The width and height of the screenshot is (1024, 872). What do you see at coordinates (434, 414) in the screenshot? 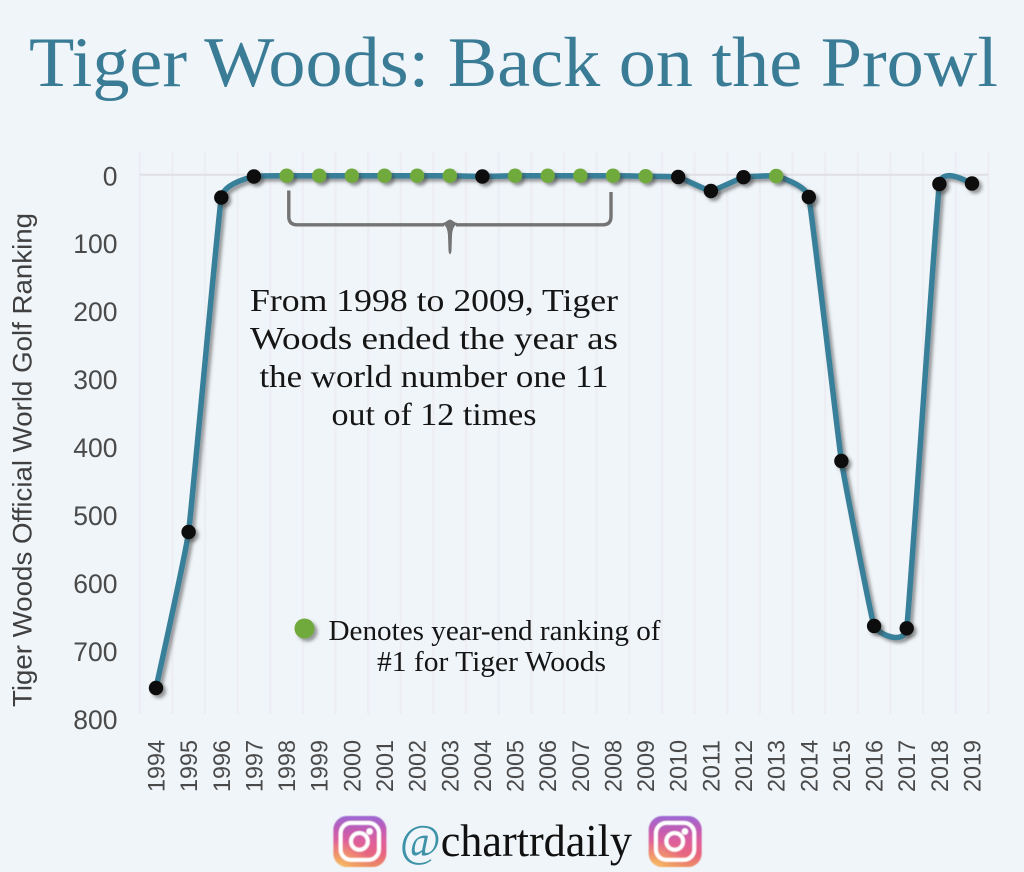
I see `svg-text: out of 12 times` at bounding box center [434, 414].